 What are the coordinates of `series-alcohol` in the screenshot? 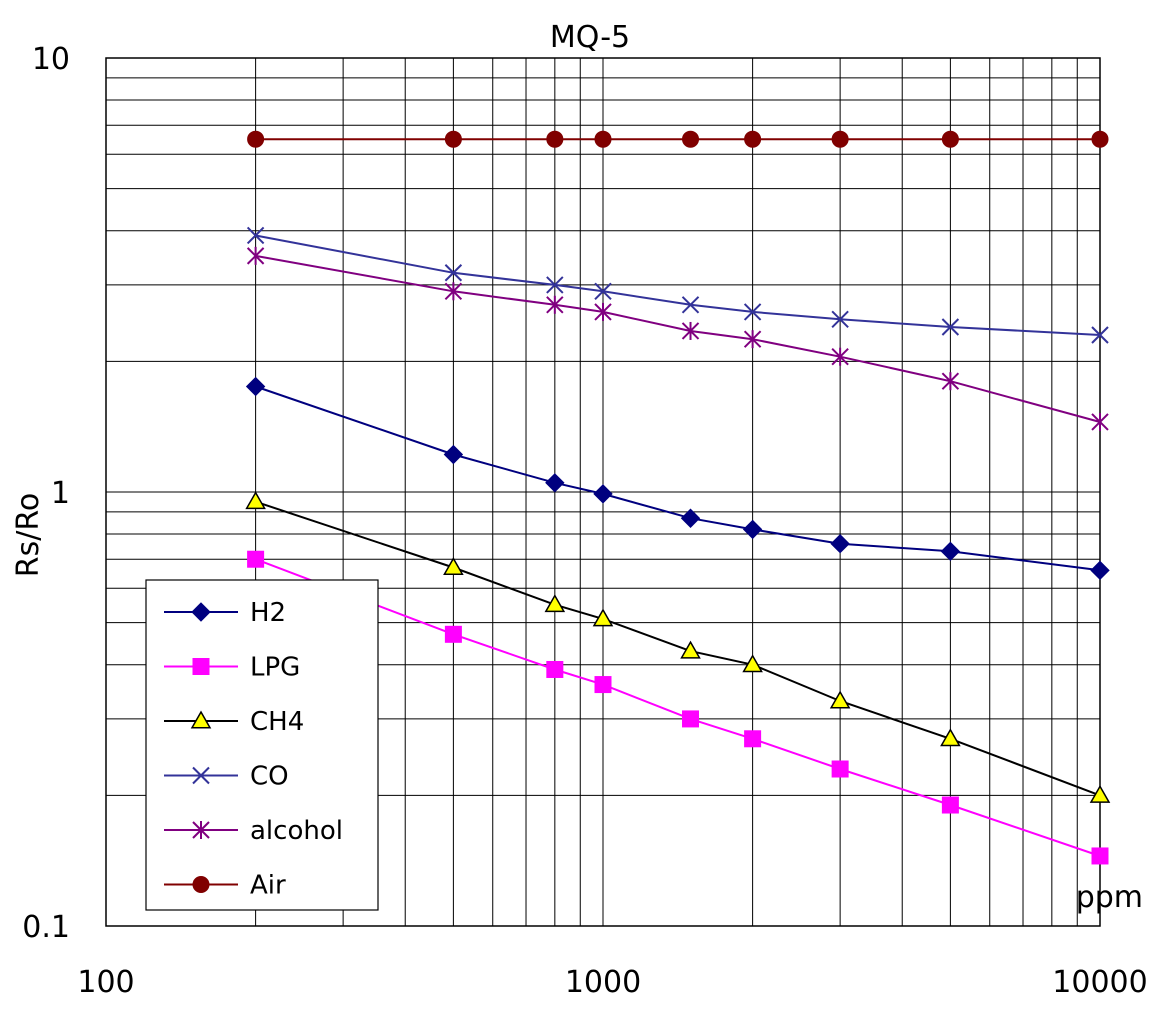 It's located at (677, 338).